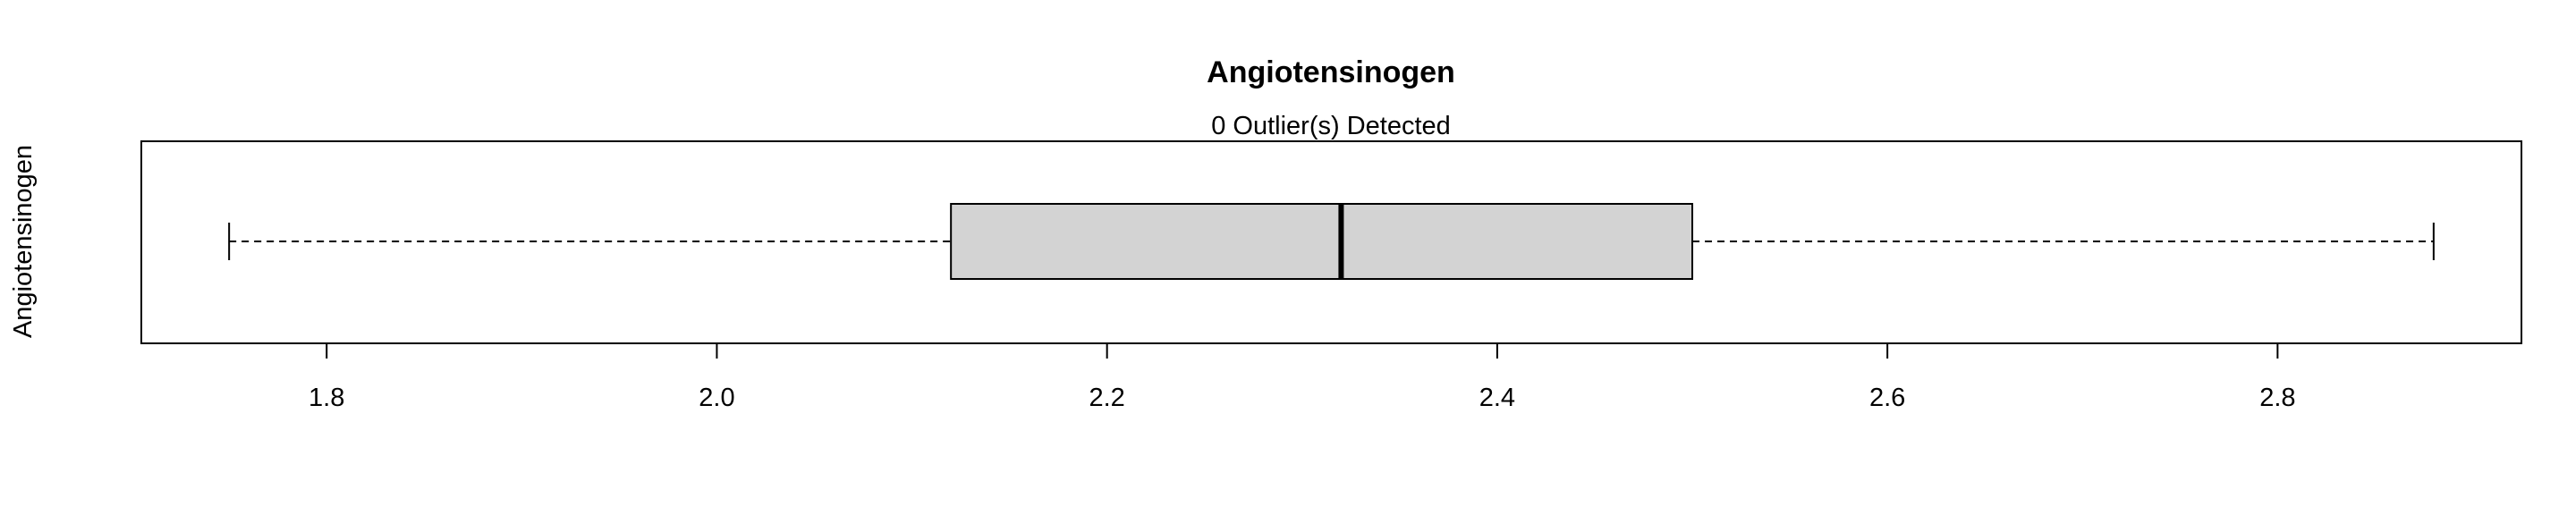  Describe the element at coordinates (1322, 241) in the screenshot. I see `iqr-box` at that location.